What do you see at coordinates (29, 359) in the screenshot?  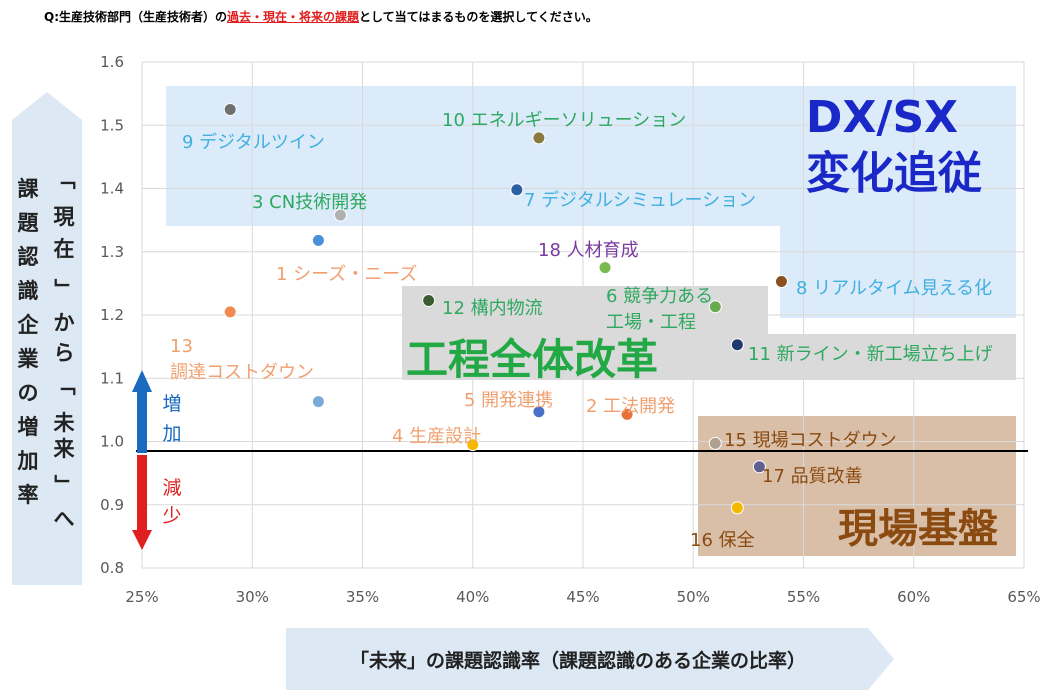 I see `y-axis-title-char: 業` at bounding box center [29, 359].